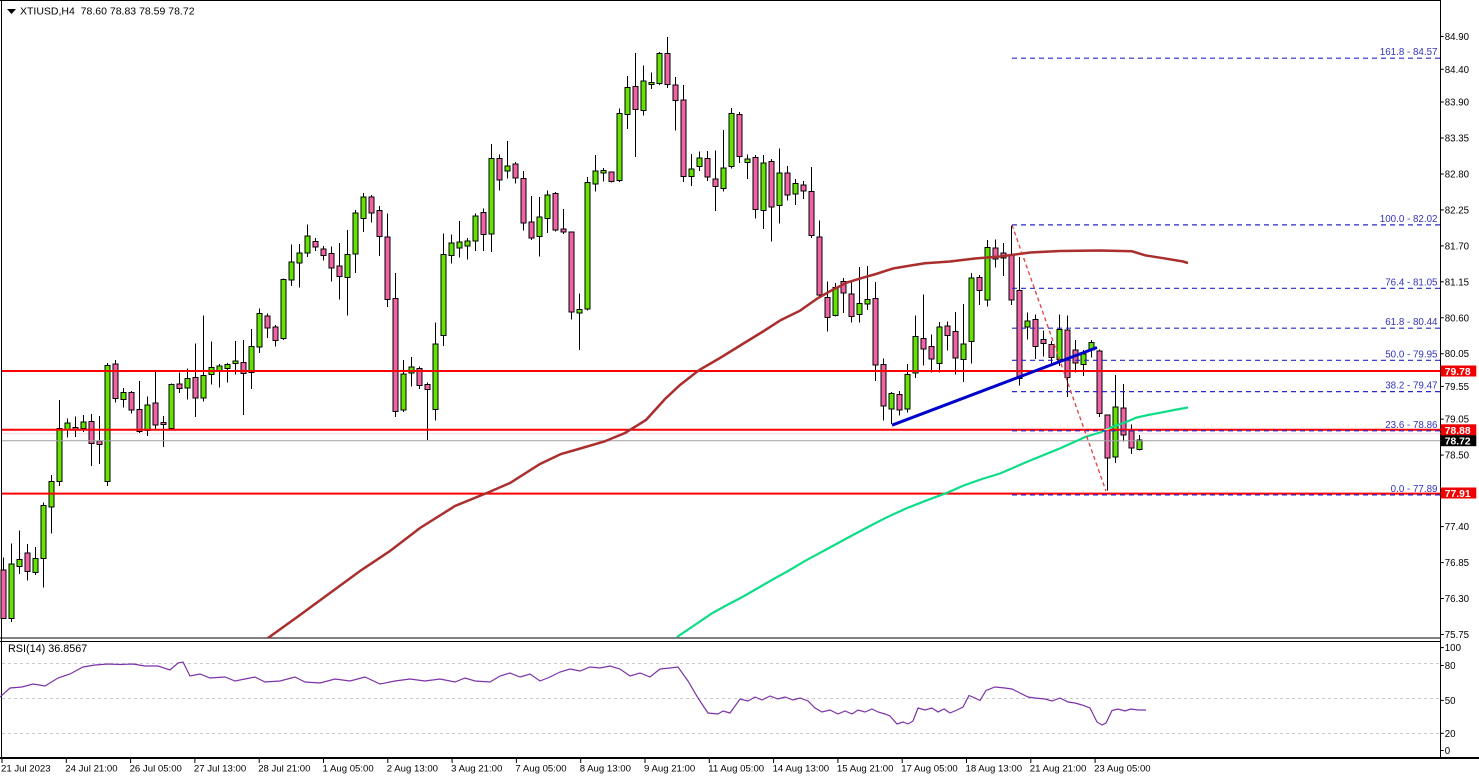 The width and height of the screenshot is (1479, 784). Describe the element at coordinates (865, 769) in the screenshot. I see `svg-text: 15 Aug 21:00` at that location.